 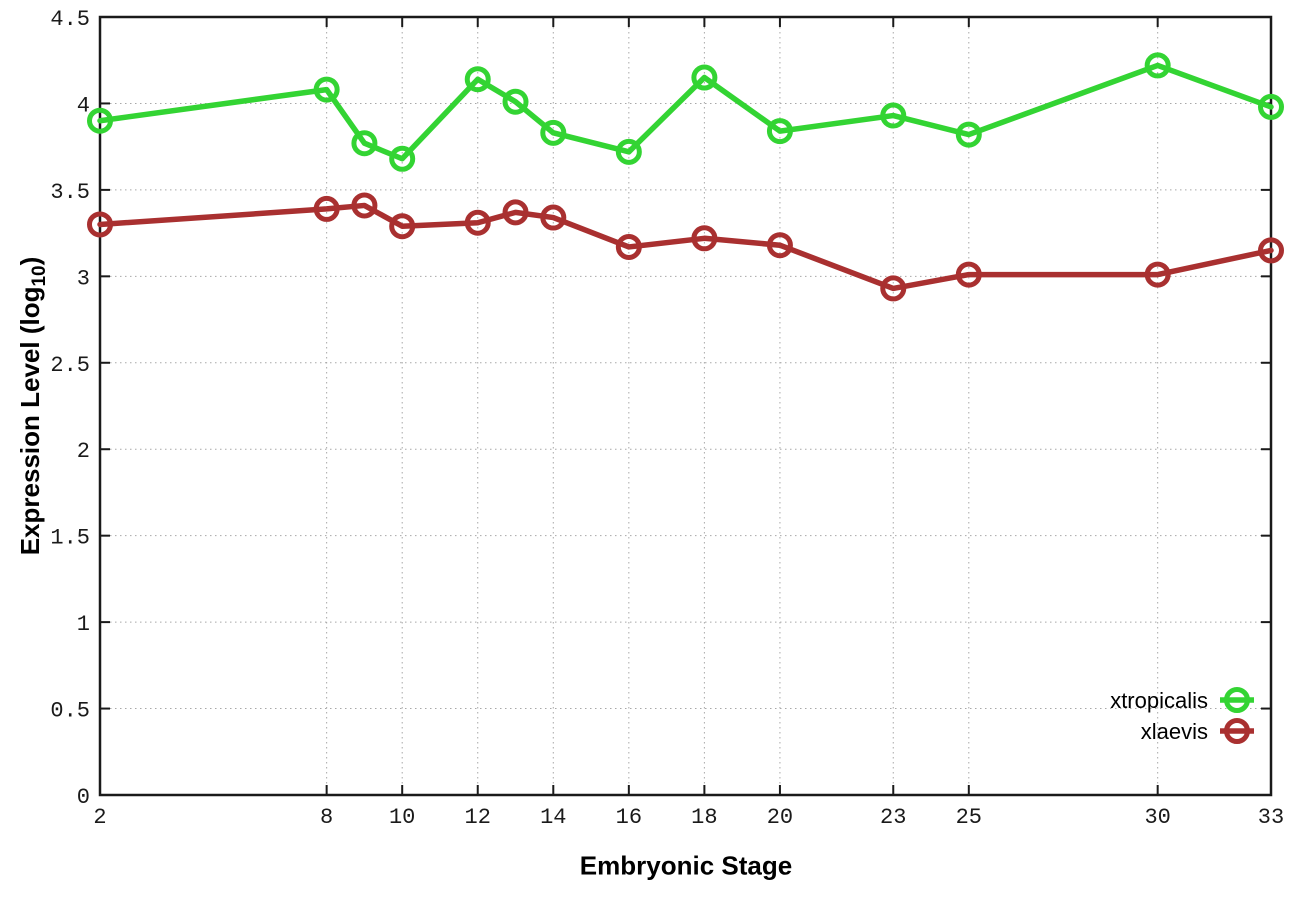 I want to click on y-tick-label: 1.5, so click(x=70, y=538).